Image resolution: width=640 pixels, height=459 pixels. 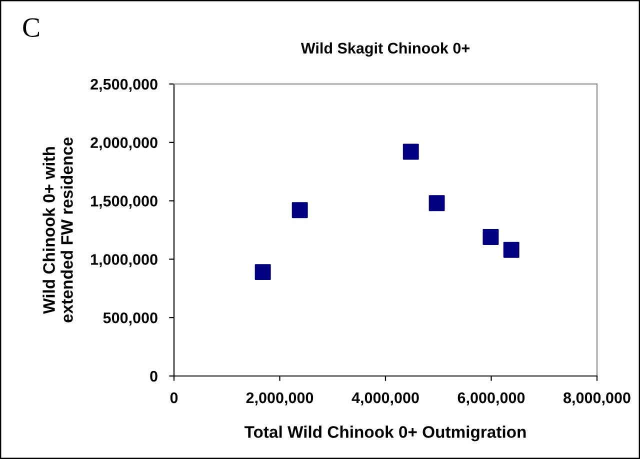 I want to click on y-tick-label: 2,000,000, so click(x=124, y=143).